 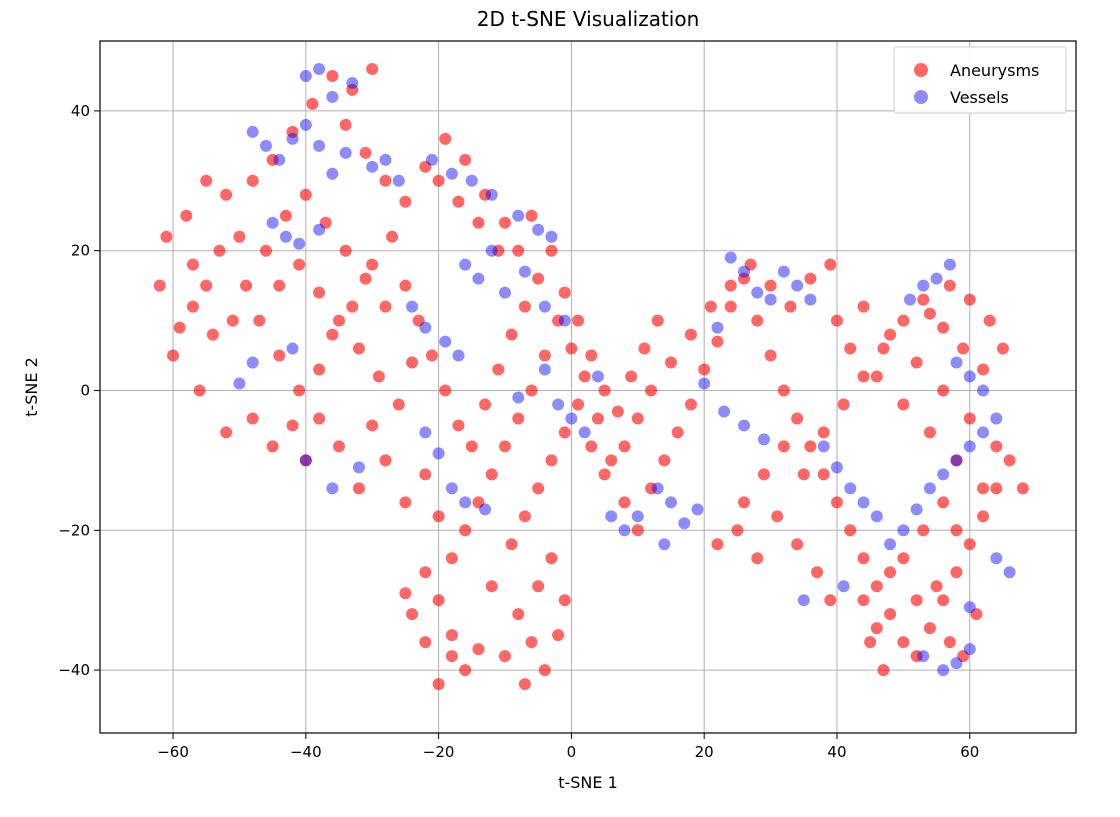 I want to click on y-tick-label: 0, so click(x=85, y=390).